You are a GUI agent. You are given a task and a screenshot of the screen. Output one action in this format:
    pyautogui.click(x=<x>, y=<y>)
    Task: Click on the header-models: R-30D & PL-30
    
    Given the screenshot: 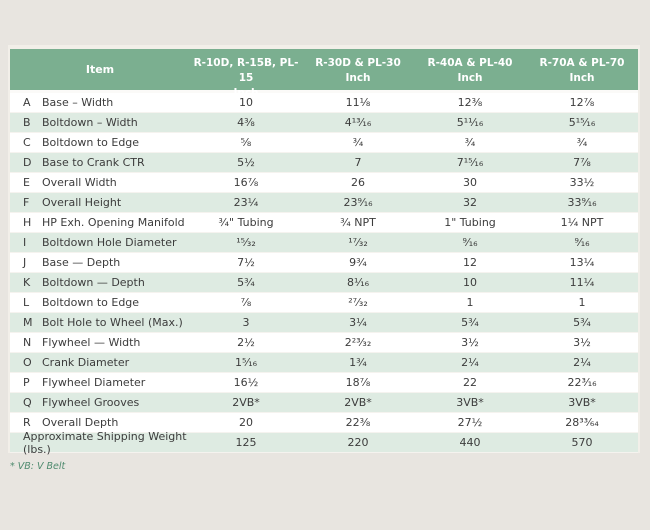 What is the action you would take?
    pyautogui.click(x=358, y=63)
    